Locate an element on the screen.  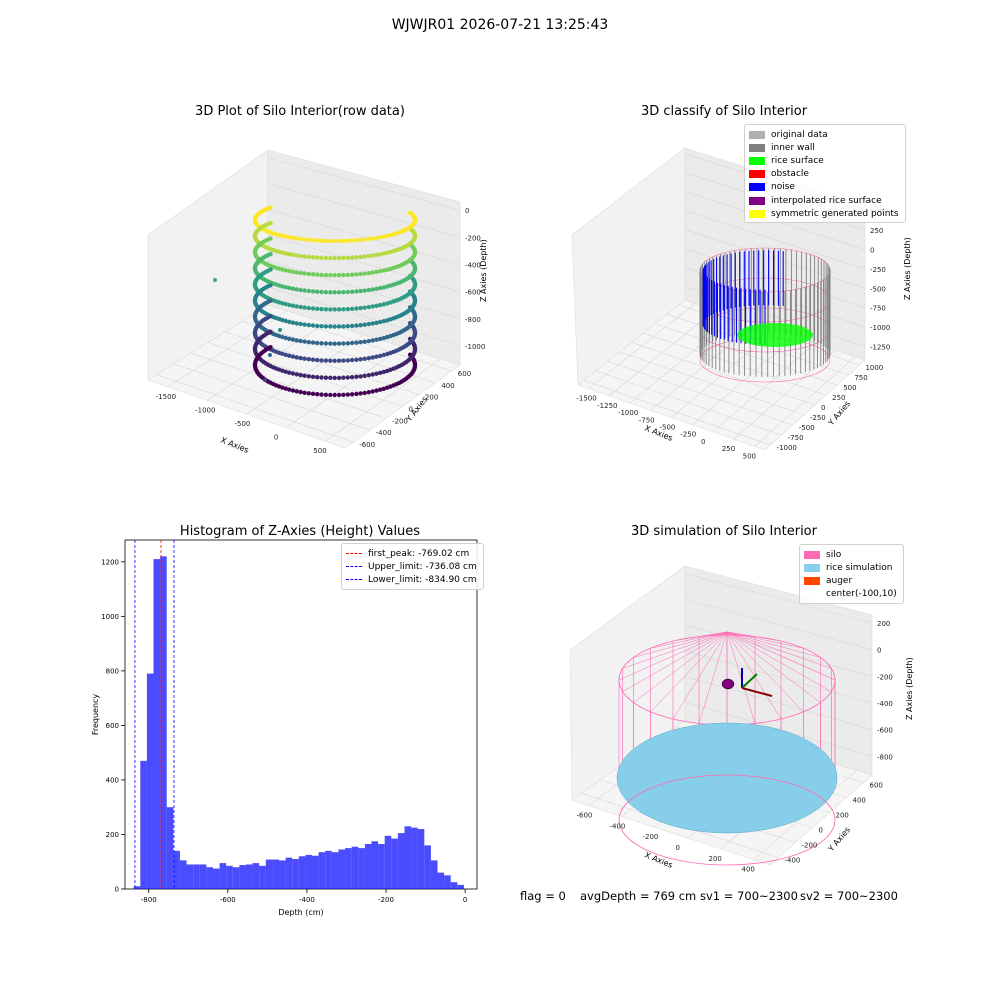
legend-label: Upper_limit: -736.08 cm is located at coordinates (422, 566).